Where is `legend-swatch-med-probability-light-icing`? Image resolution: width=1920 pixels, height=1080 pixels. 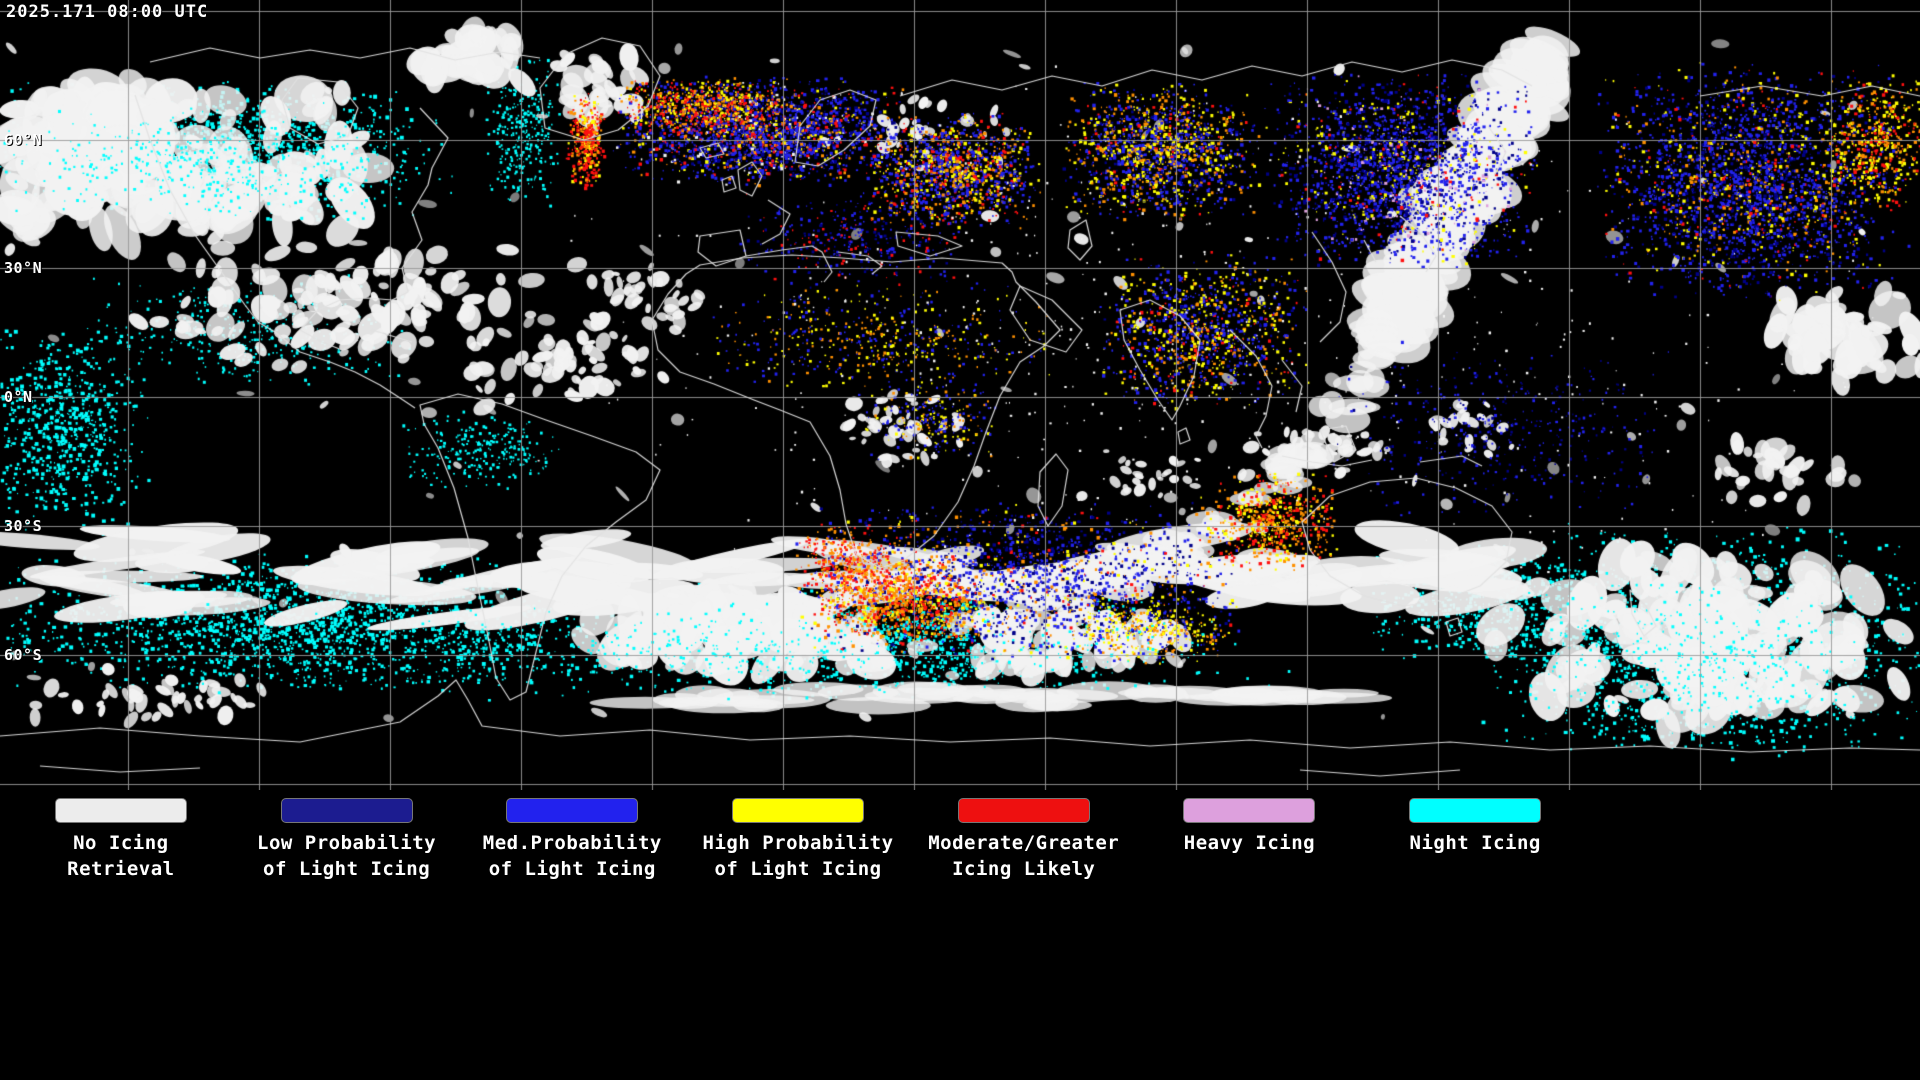 legend-swatch-med-probability-light-icing is located at coordinates (572, 810).